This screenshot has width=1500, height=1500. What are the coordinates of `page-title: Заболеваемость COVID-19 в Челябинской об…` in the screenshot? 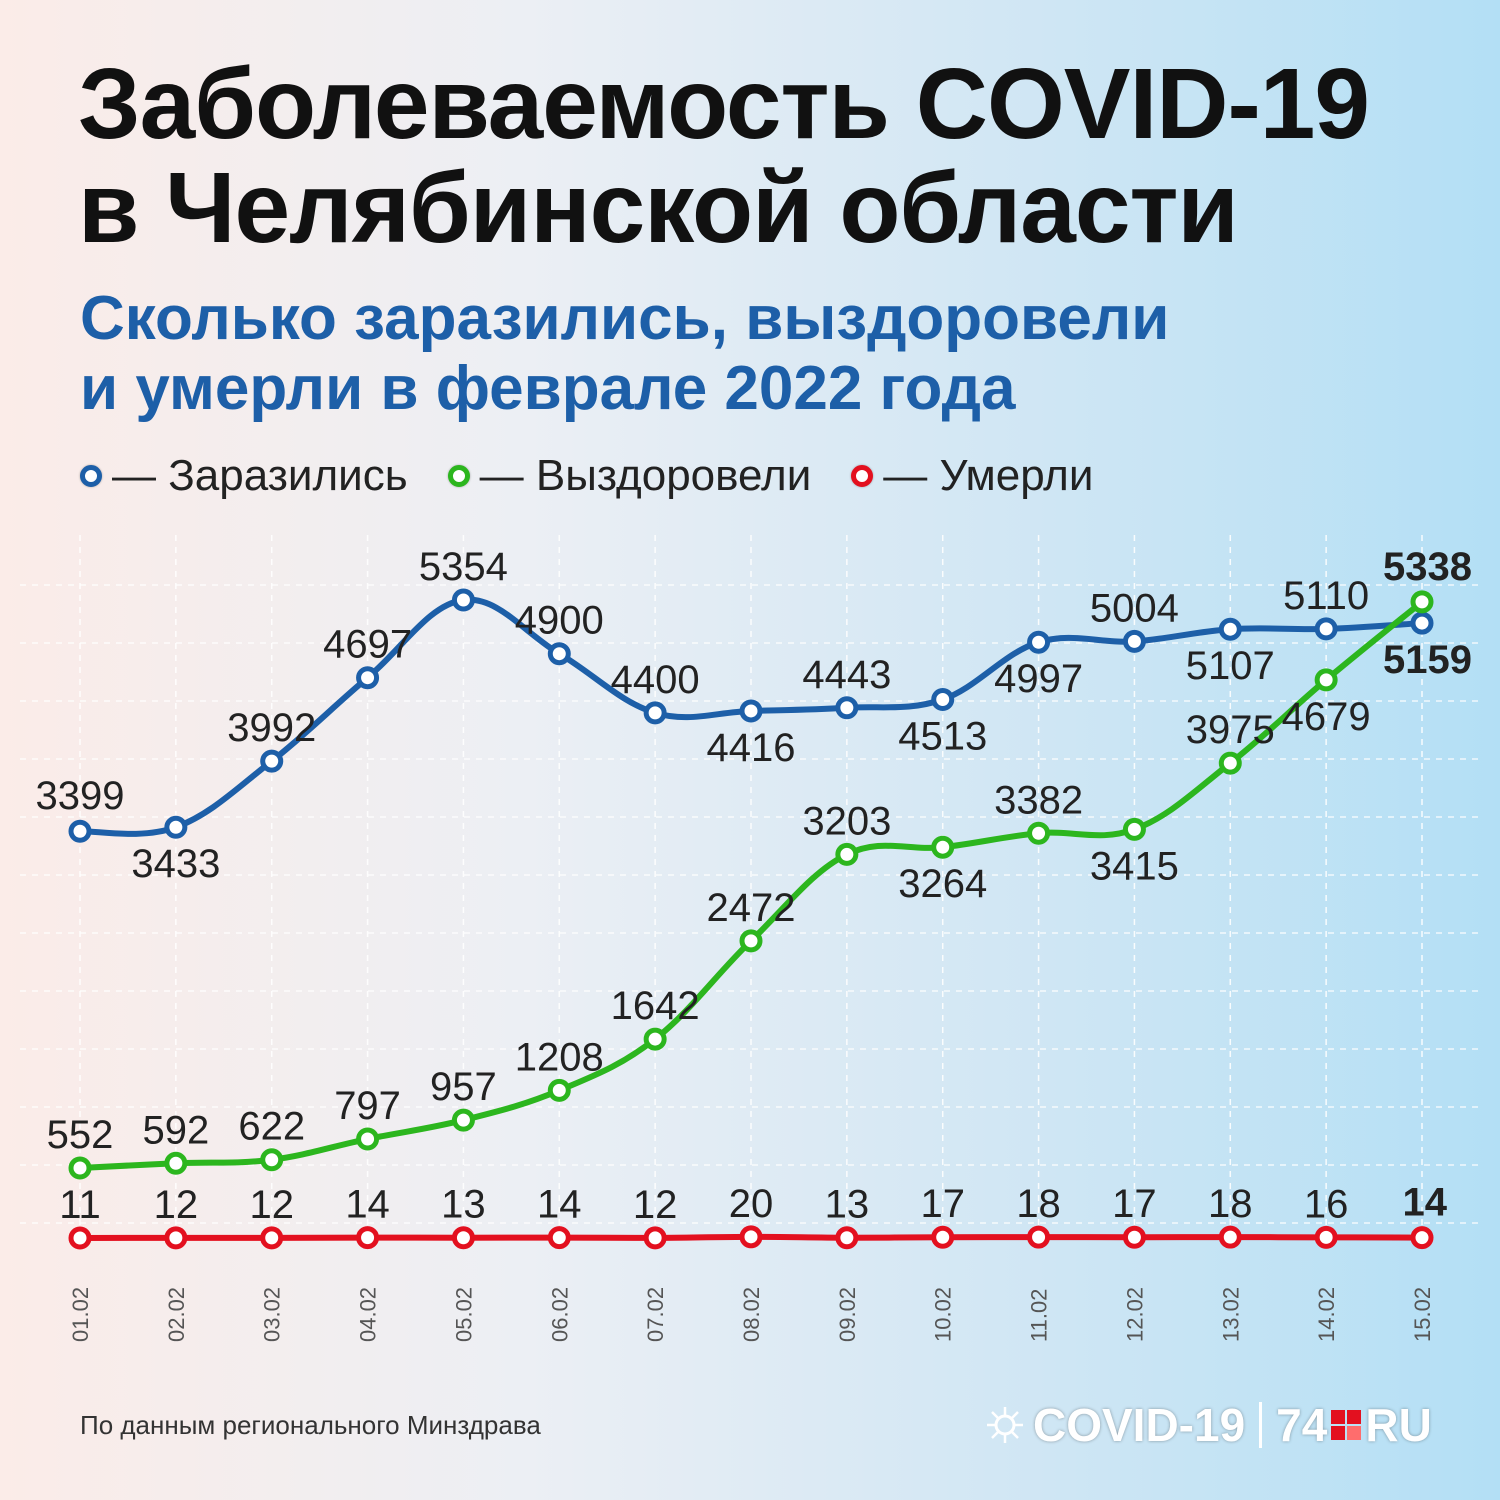 It's located at (724, 154).